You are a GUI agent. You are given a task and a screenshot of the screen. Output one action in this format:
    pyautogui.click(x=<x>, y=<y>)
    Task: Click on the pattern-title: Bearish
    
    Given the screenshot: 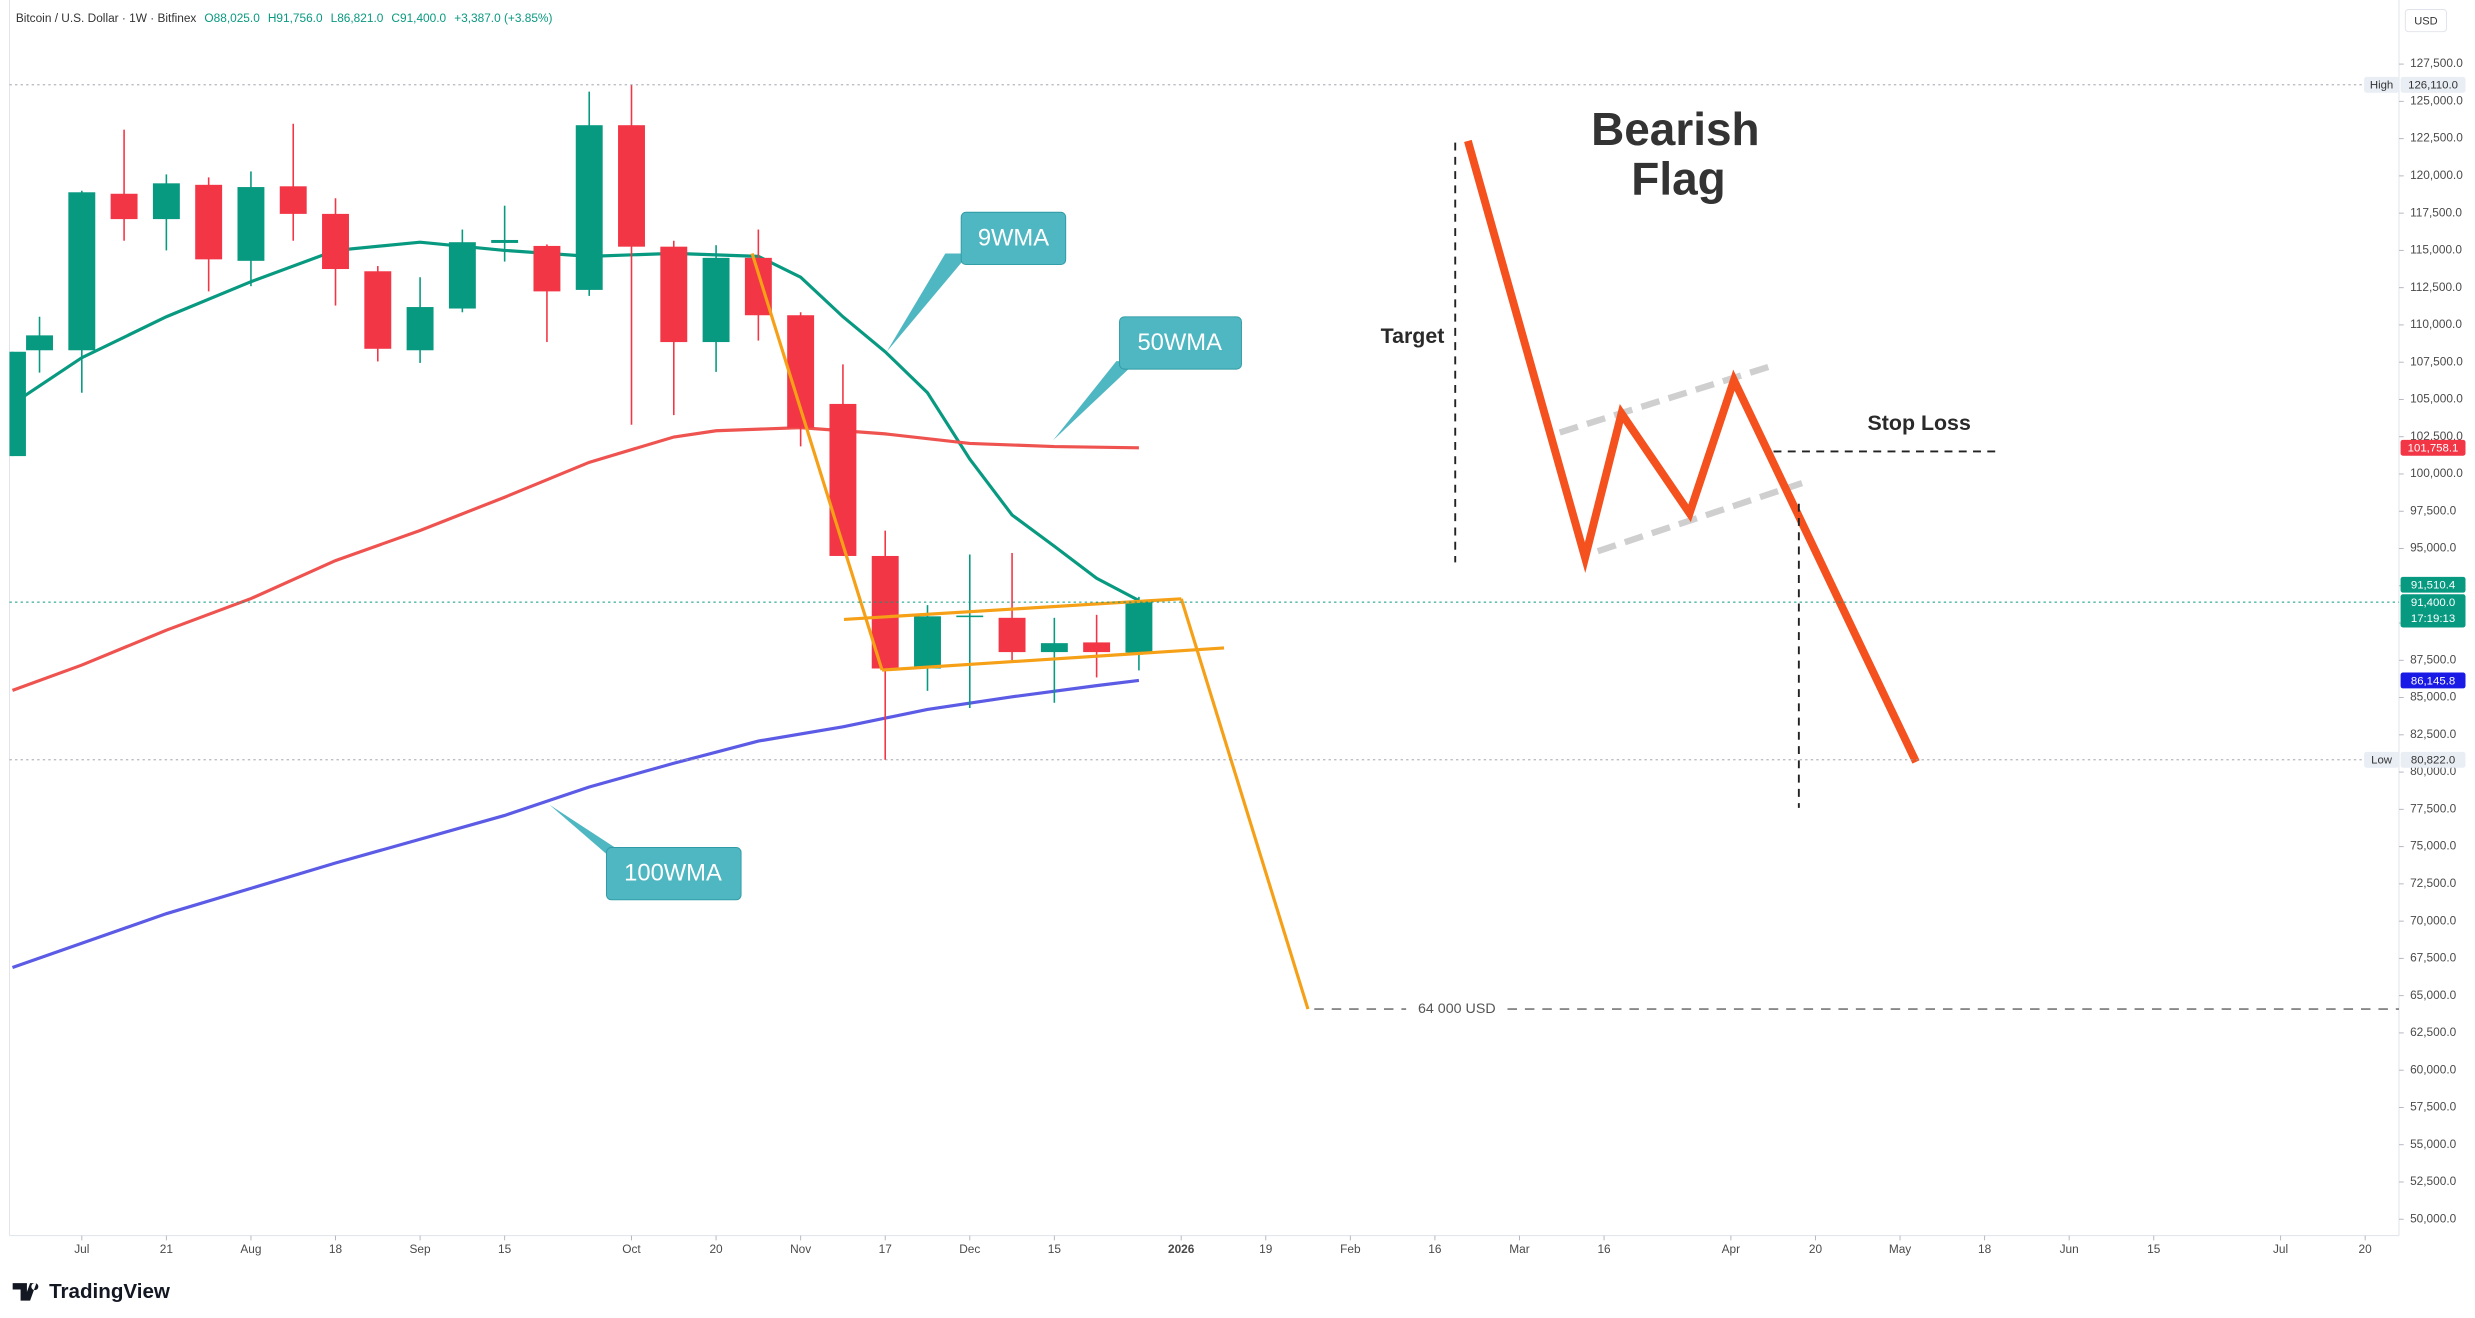 What is the action you would take?
    pyautogui.click(x=1675, y=129)
    